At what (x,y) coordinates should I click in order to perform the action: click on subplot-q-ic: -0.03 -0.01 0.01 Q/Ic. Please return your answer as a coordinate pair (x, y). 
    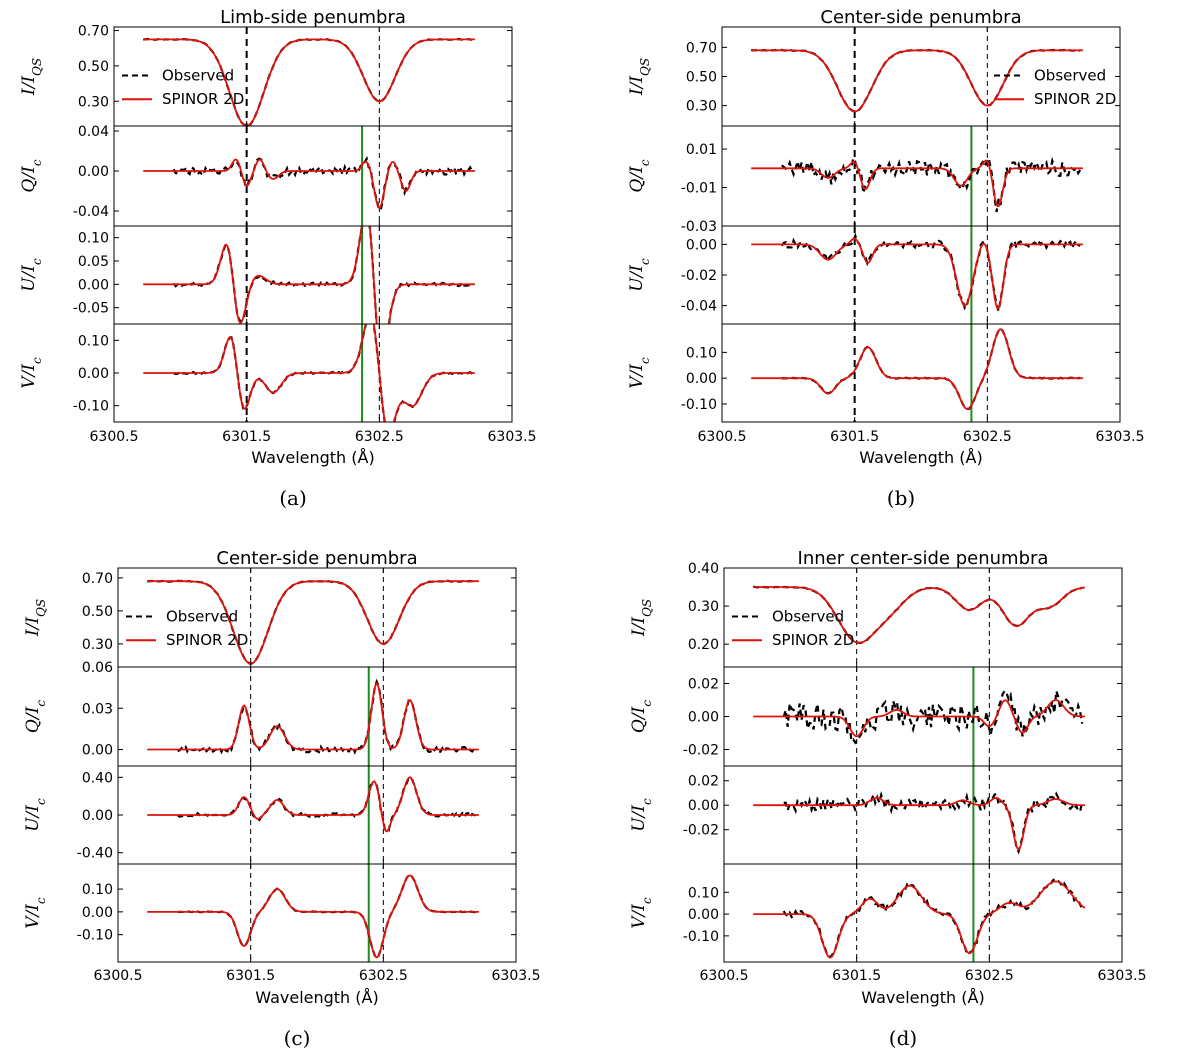
    Looking at the image, I should click on (874, 180).